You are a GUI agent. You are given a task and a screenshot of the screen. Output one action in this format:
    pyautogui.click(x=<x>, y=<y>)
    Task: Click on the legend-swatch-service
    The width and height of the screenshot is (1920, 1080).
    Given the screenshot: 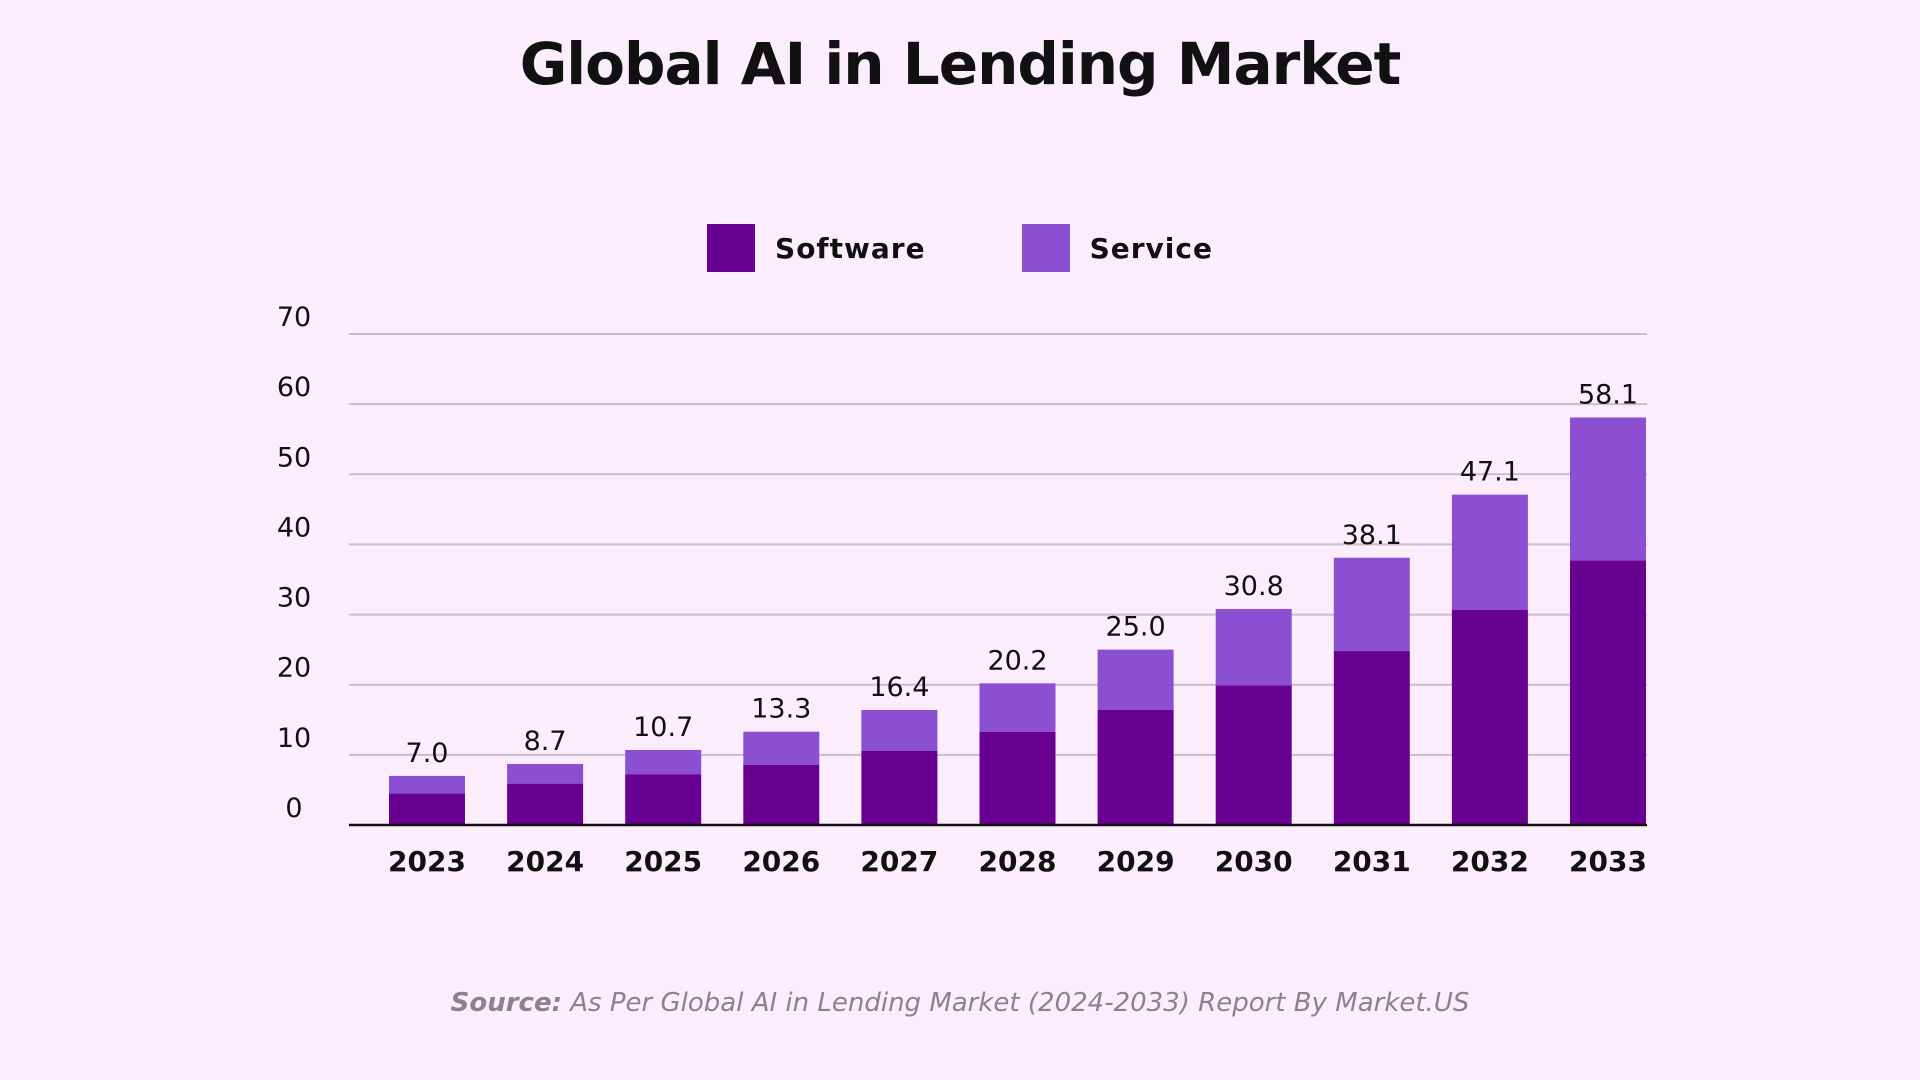 What is the action you would take?
    pyautogui.click(x=1045, y=248)
    